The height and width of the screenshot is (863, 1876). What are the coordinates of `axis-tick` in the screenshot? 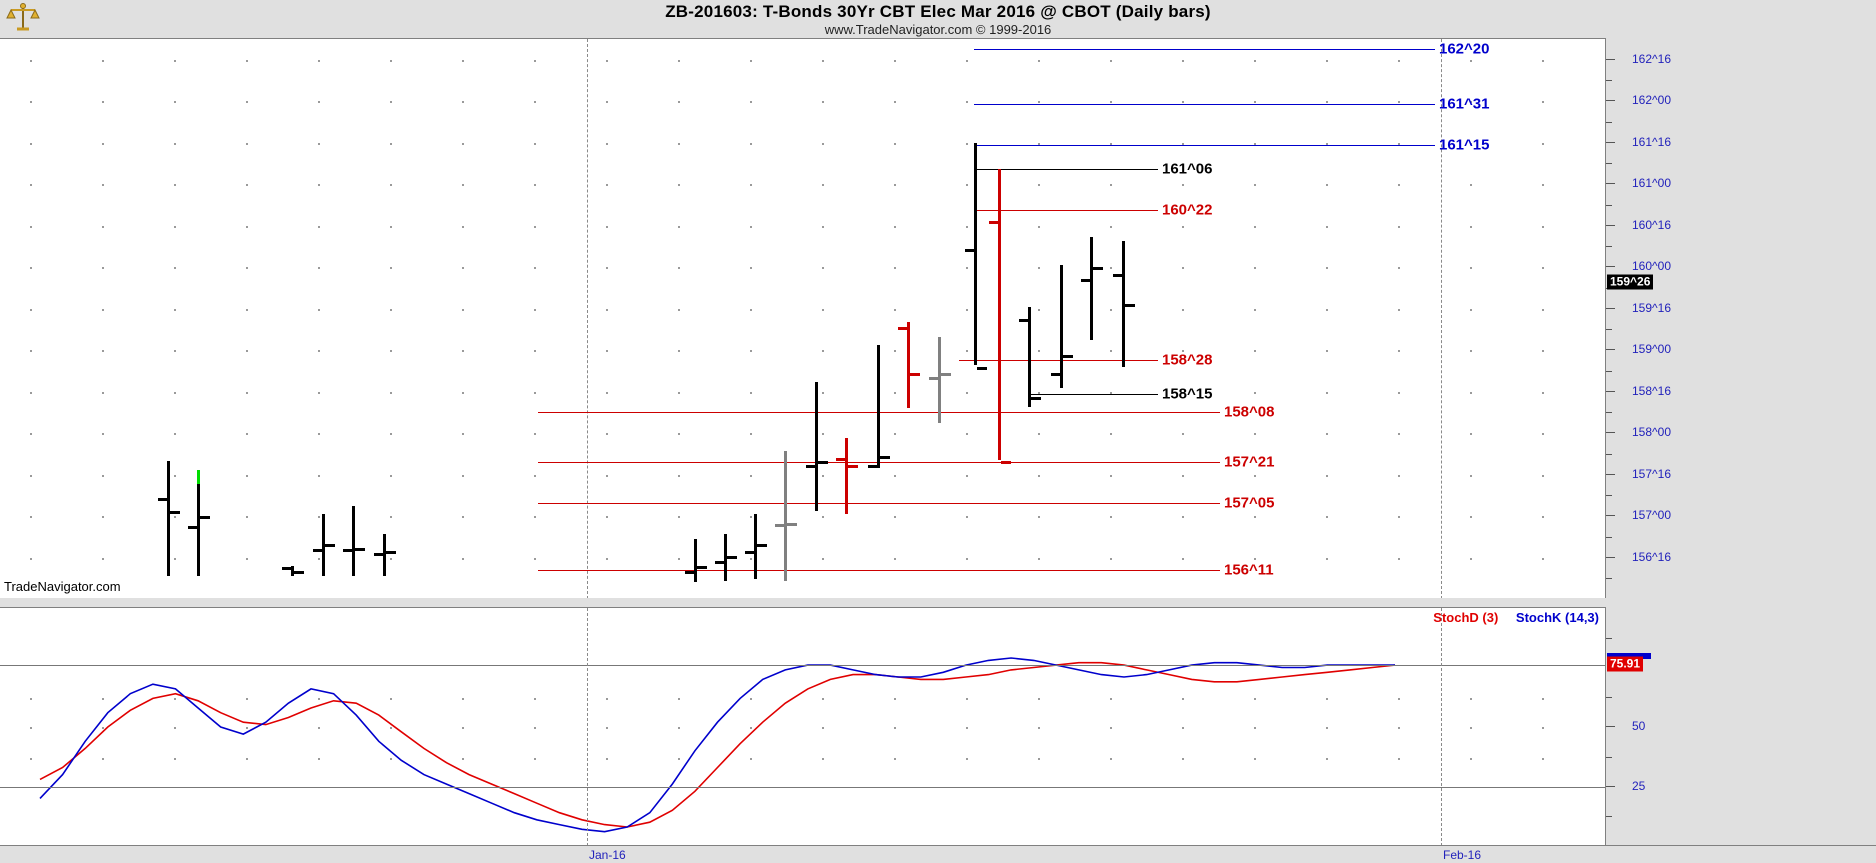 It's located at (1610, 225).